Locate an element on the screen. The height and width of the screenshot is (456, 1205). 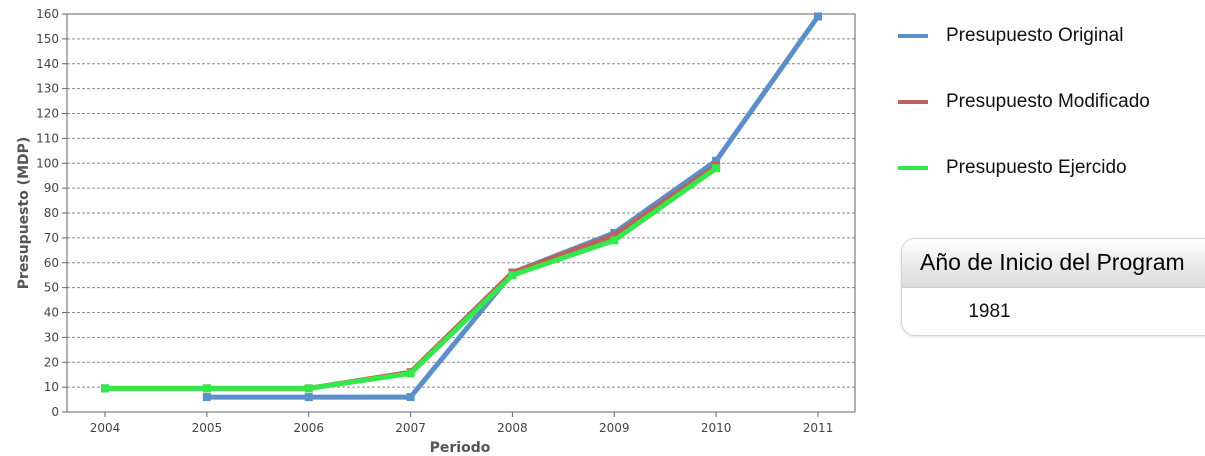
legend-label-ejercido: Presupuesto Ejercido is located at coordinates (1036, 167).